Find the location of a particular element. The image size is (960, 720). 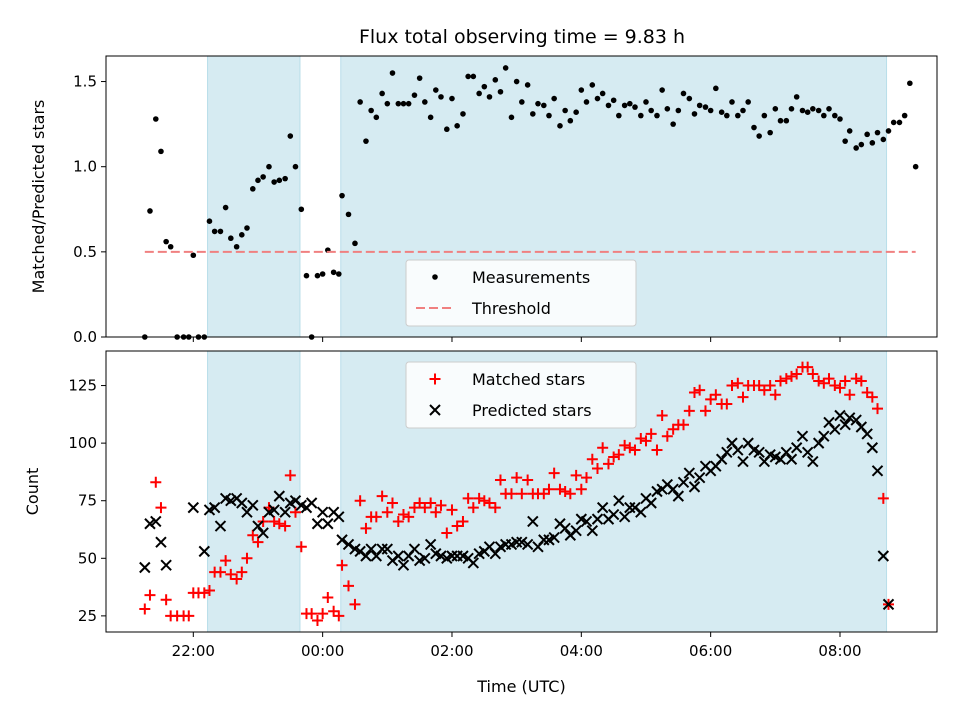

legend: Matched stars Predicted stars is located at coordinates (521, 395).